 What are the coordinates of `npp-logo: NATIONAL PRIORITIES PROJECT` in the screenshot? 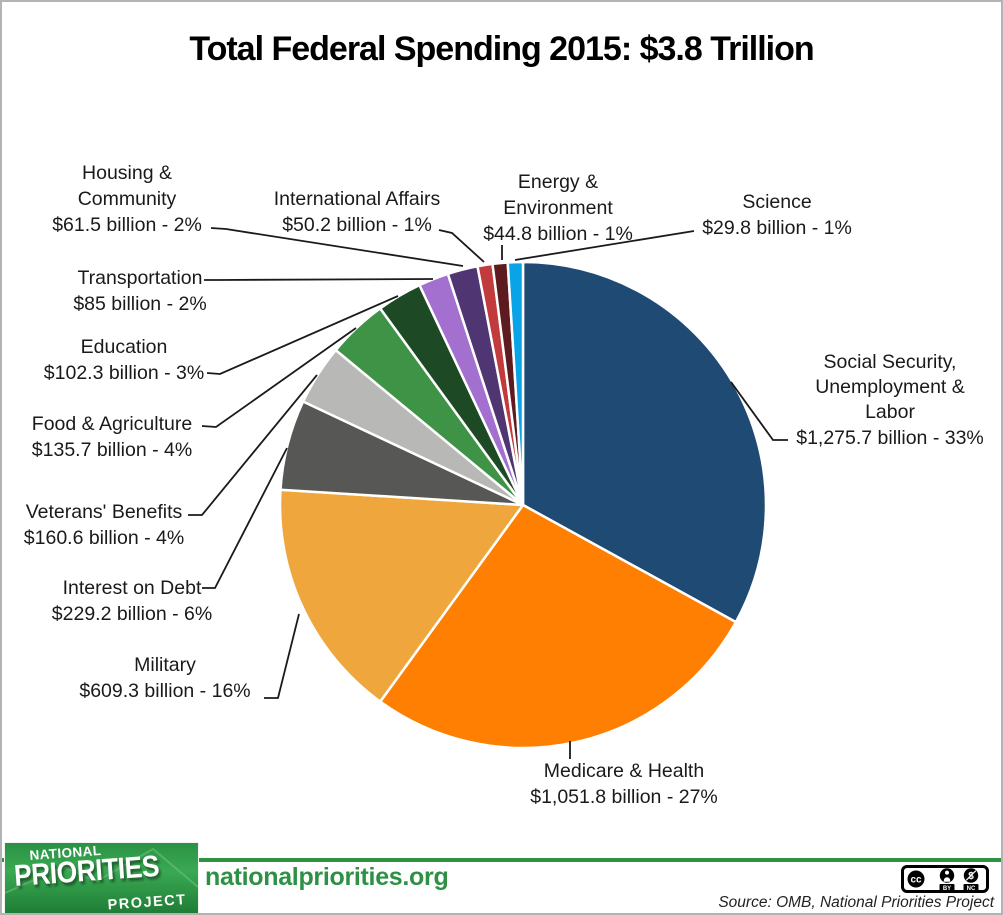 It's located at (101, 878).